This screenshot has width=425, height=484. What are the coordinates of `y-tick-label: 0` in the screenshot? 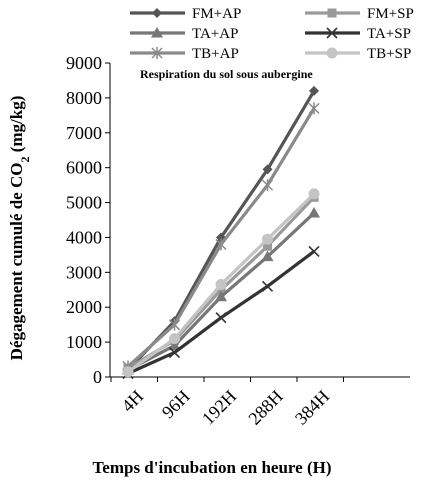 It's located at (97, 377).